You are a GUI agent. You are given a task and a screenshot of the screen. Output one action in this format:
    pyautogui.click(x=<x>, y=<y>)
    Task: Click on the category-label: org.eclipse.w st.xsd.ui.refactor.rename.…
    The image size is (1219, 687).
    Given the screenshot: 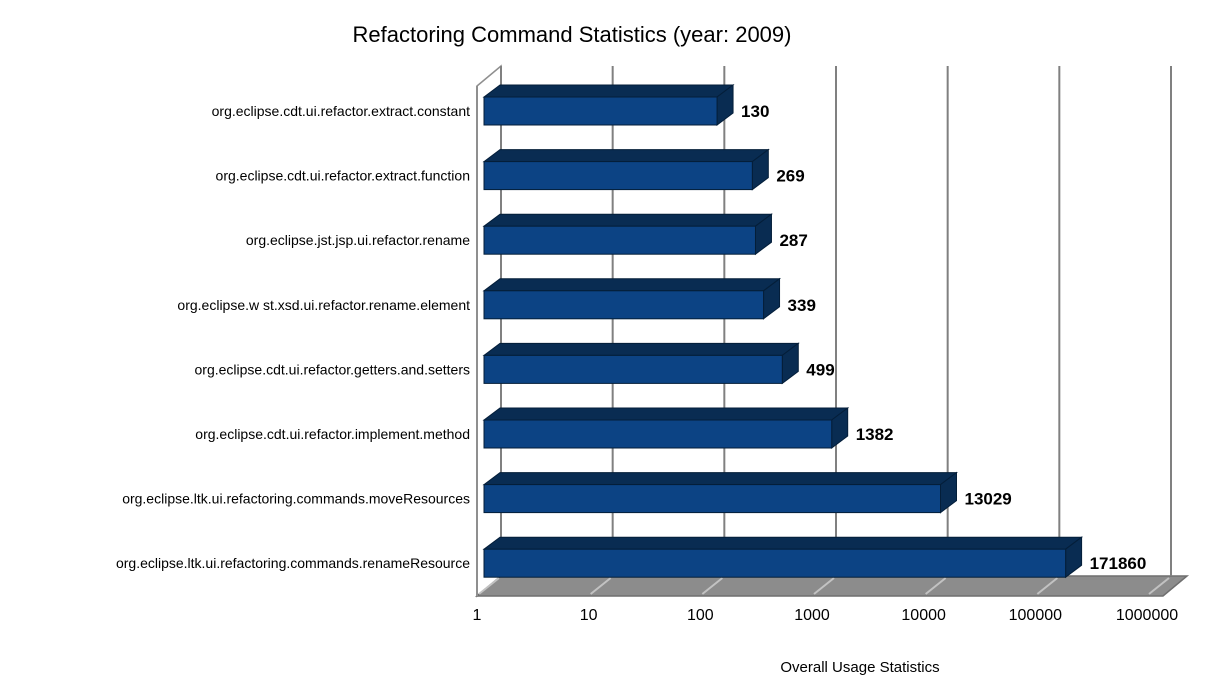 What is the action you would take?
    pyautogui.click(x=323, y=305)
    